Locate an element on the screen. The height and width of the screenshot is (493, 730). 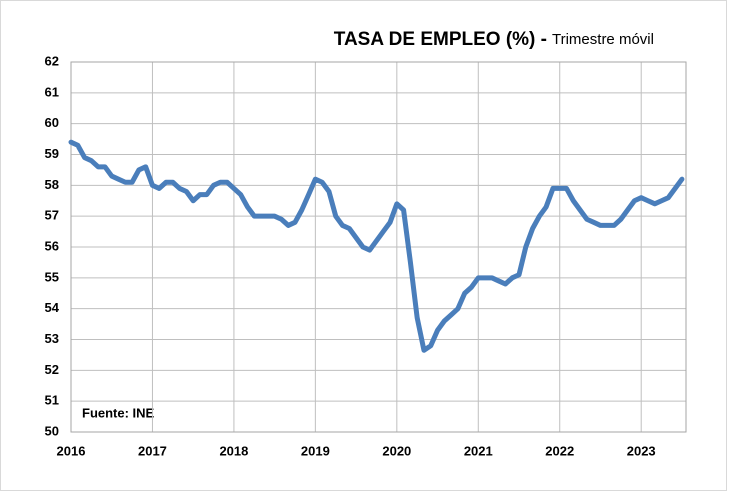
x-tick-label: 2023 is located at coordinates (641, 450).